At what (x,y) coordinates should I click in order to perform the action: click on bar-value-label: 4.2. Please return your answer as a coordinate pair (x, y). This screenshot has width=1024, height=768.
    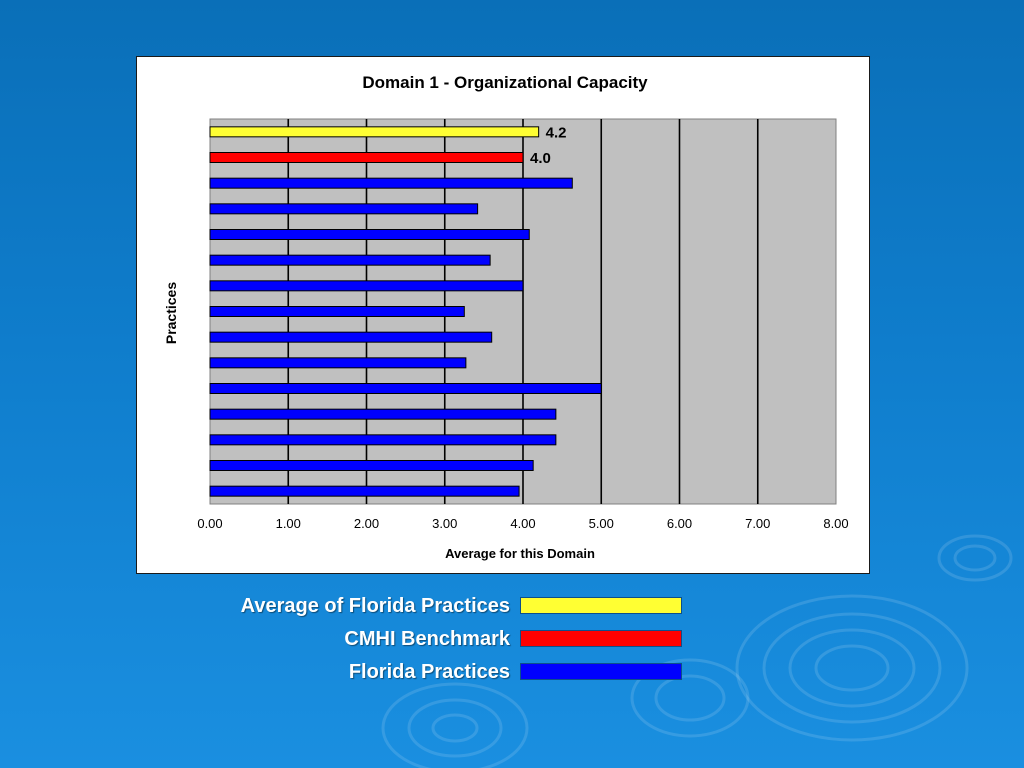
    Looking at the image, I should click on (556, 132).